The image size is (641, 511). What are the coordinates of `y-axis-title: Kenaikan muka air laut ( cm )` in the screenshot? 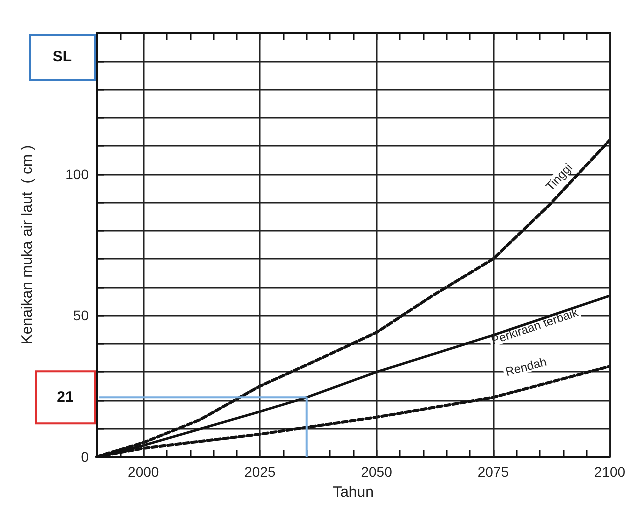 It's located at (27, 245).